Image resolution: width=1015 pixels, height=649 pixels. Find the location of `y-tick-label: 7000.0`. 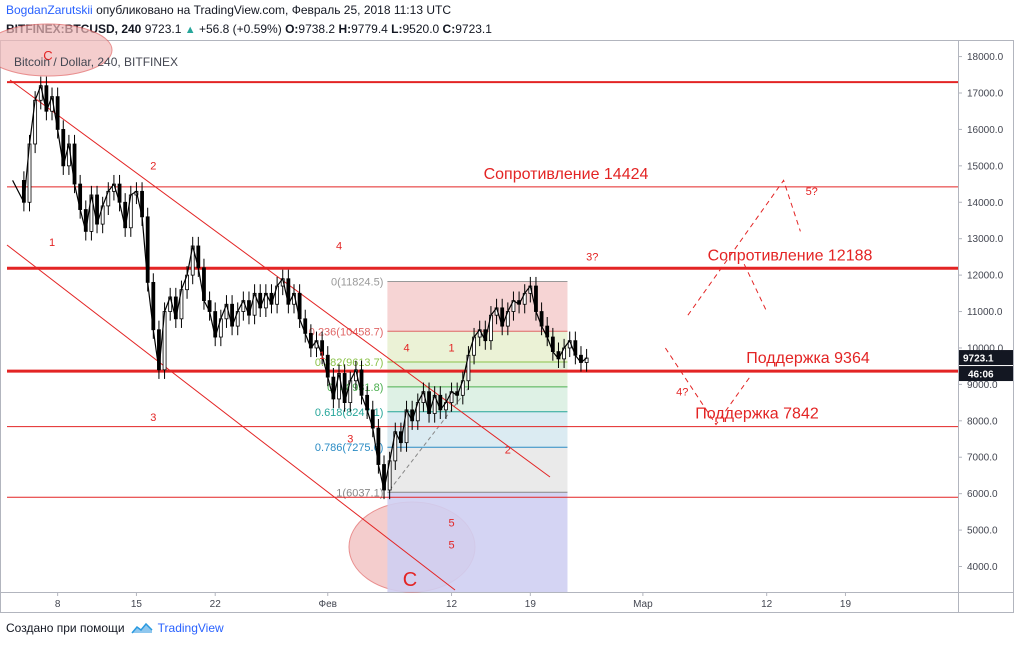

y-tick-label: 7000.0 is located at coordinates (982, 458).